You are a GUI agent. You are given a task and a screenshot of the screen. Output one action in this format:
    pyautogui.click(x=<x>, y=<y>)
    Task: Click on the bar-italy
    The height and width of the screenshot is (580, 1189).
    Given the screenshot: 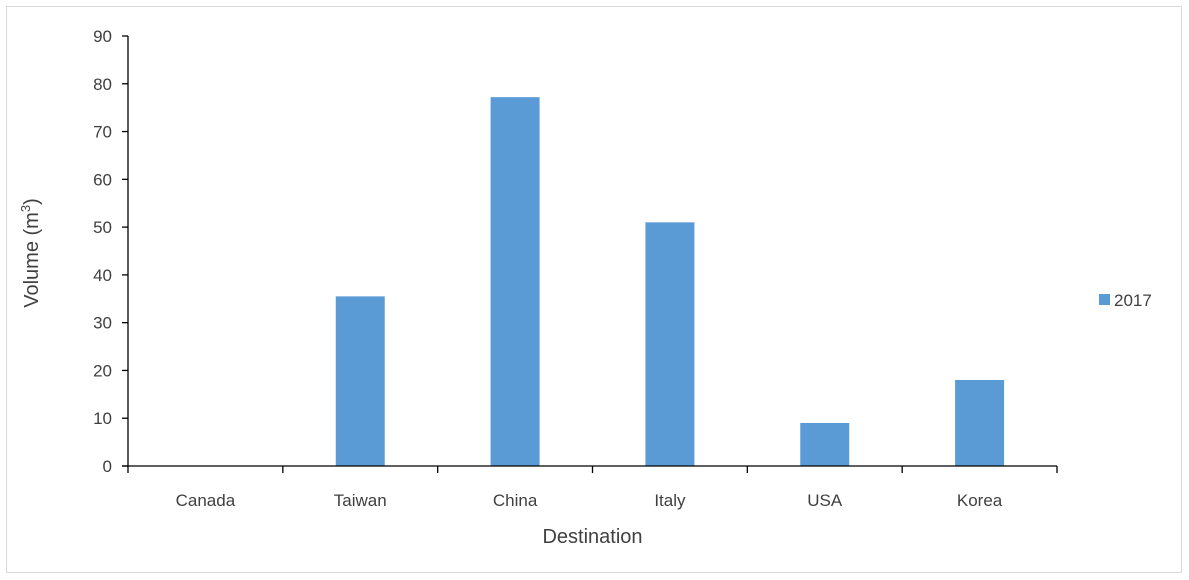 What is the action you would take?
    pyautogui.click(x=670, y=344)
    